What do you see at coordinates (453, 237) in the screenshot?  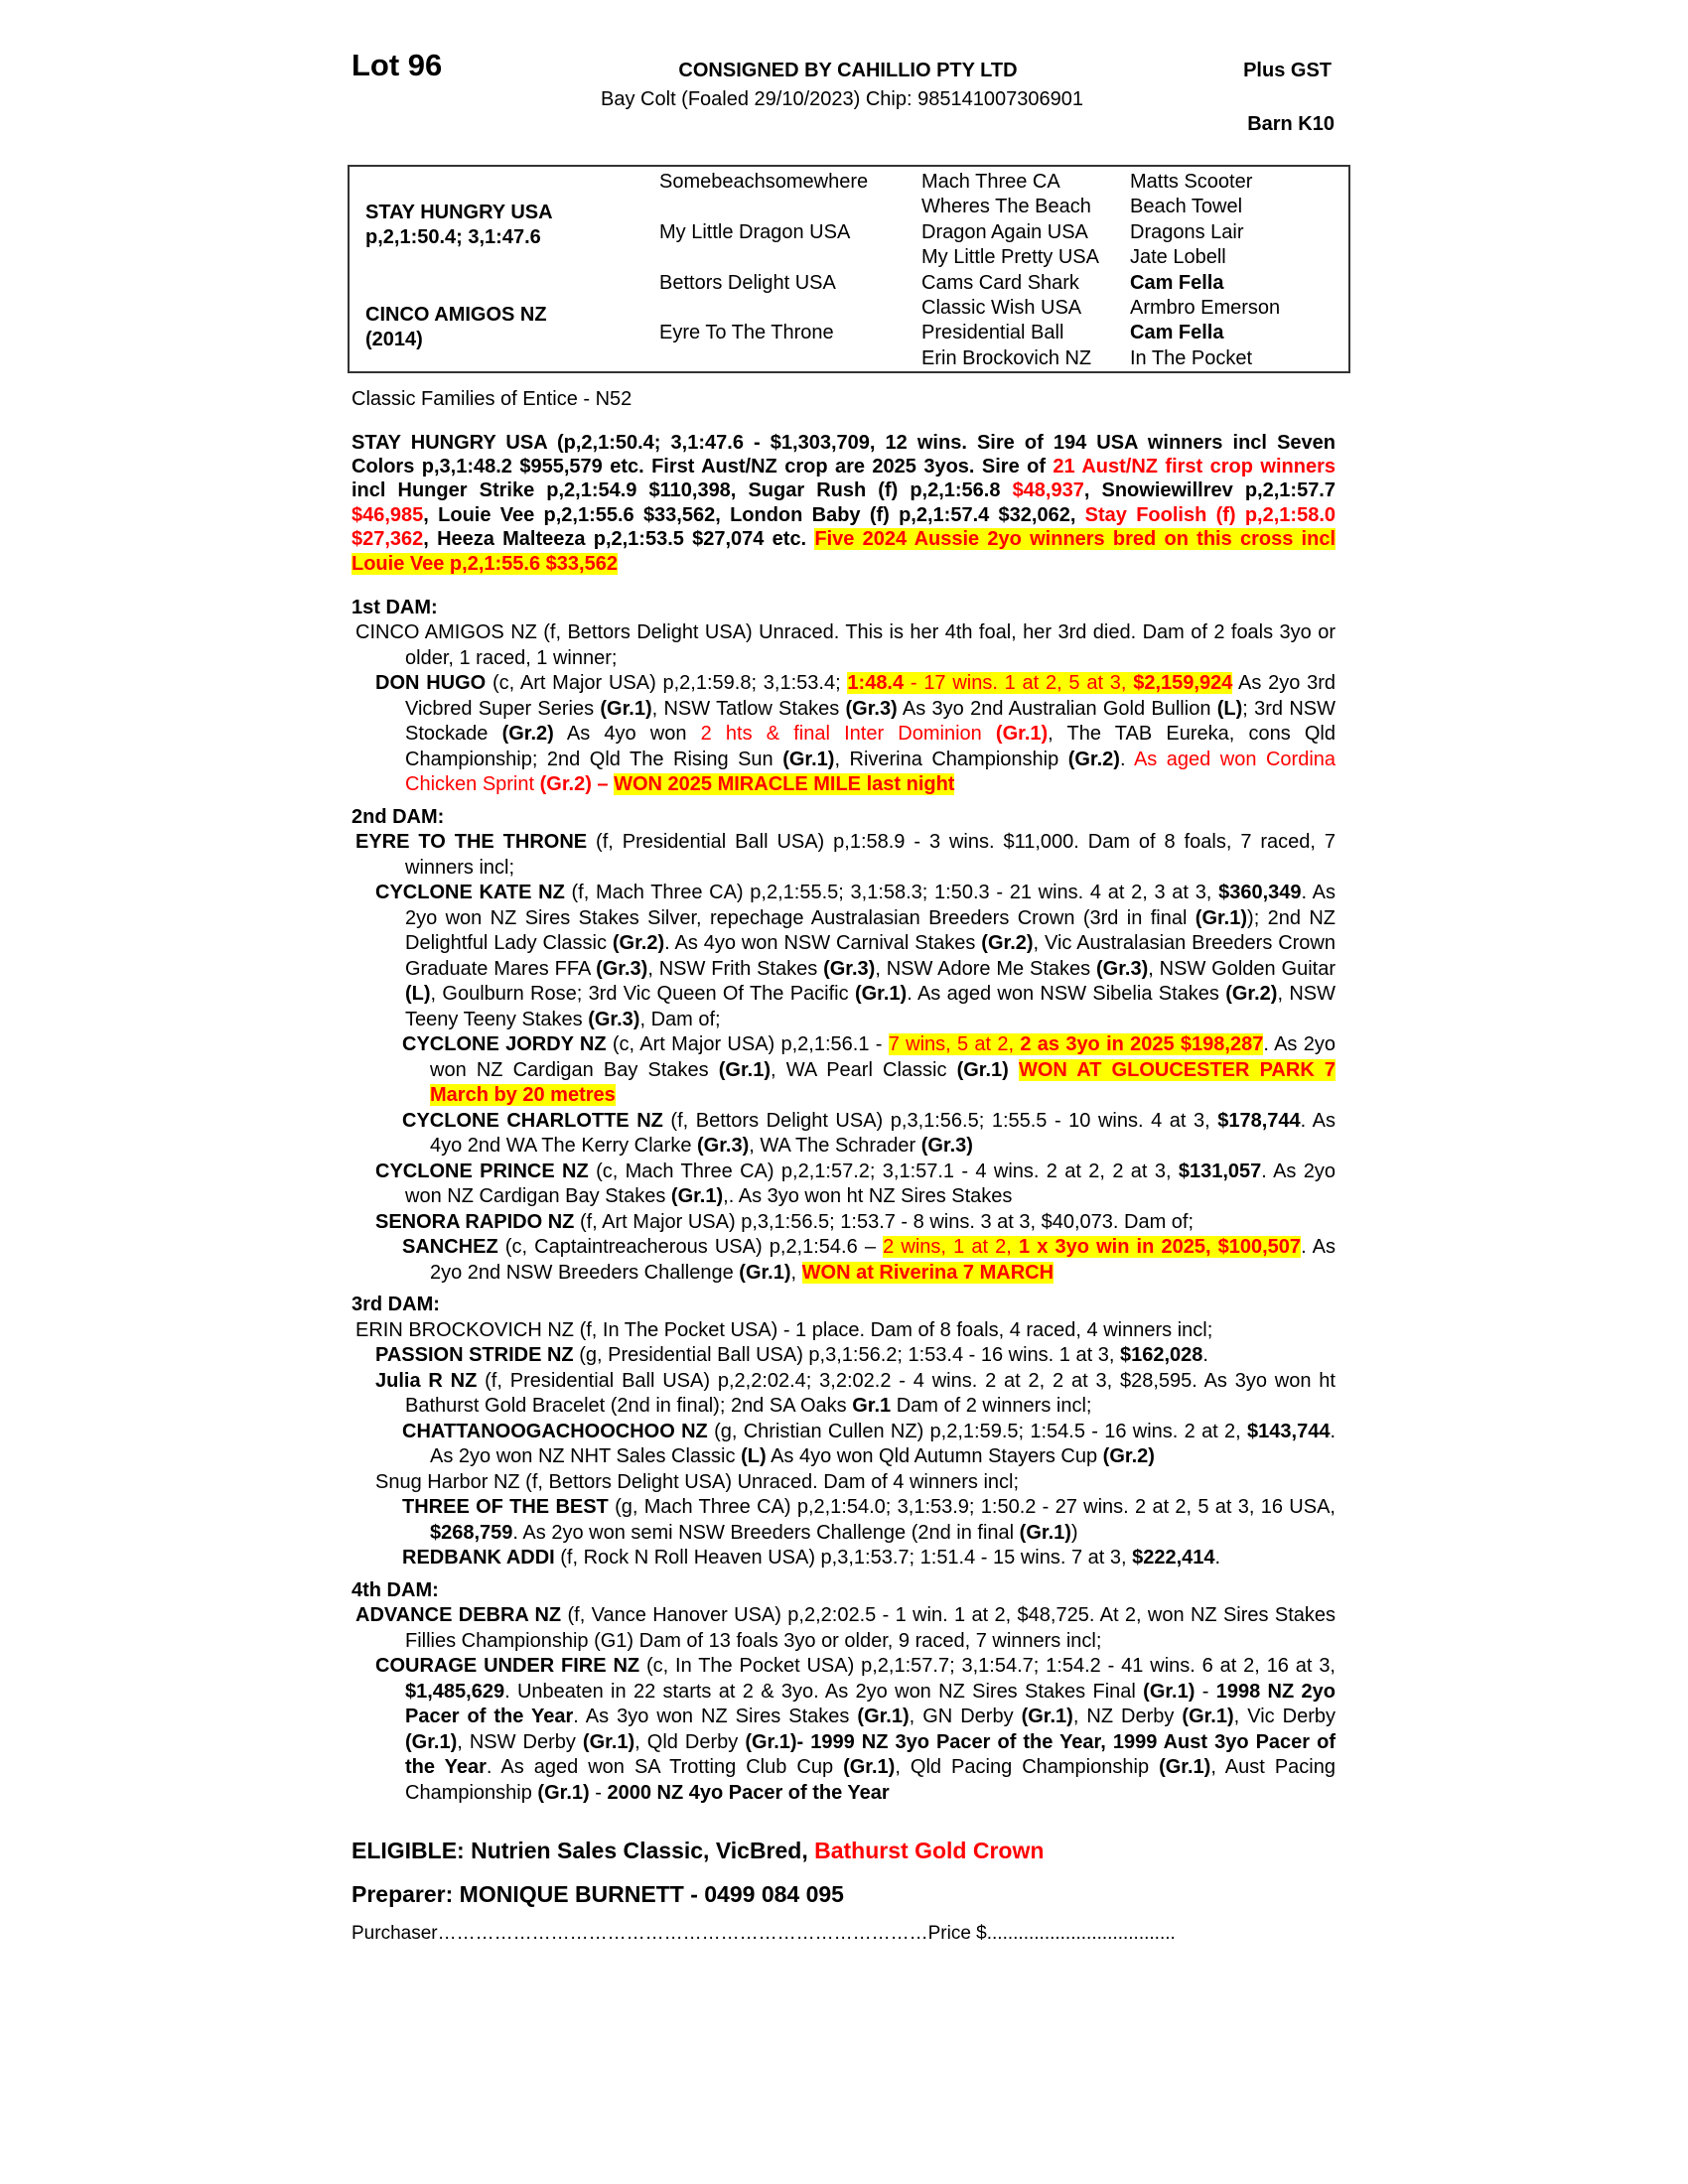 I see `sire-record: p,2,1:50.4; 3,1:47.6` at bounding box center [453, 237].